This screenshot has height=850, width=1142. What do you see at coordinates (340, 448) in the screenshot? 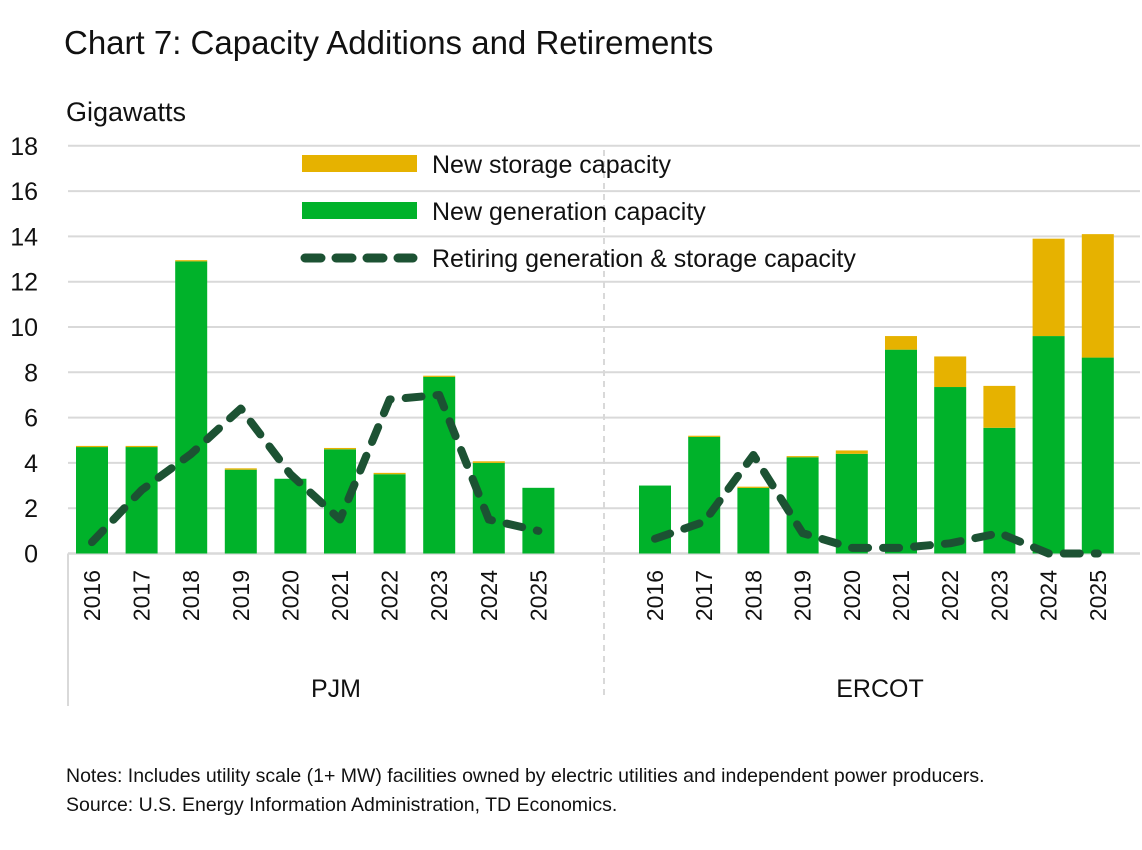
I see `bar-storage-pjm-2021` at bounding box center [340, 448].